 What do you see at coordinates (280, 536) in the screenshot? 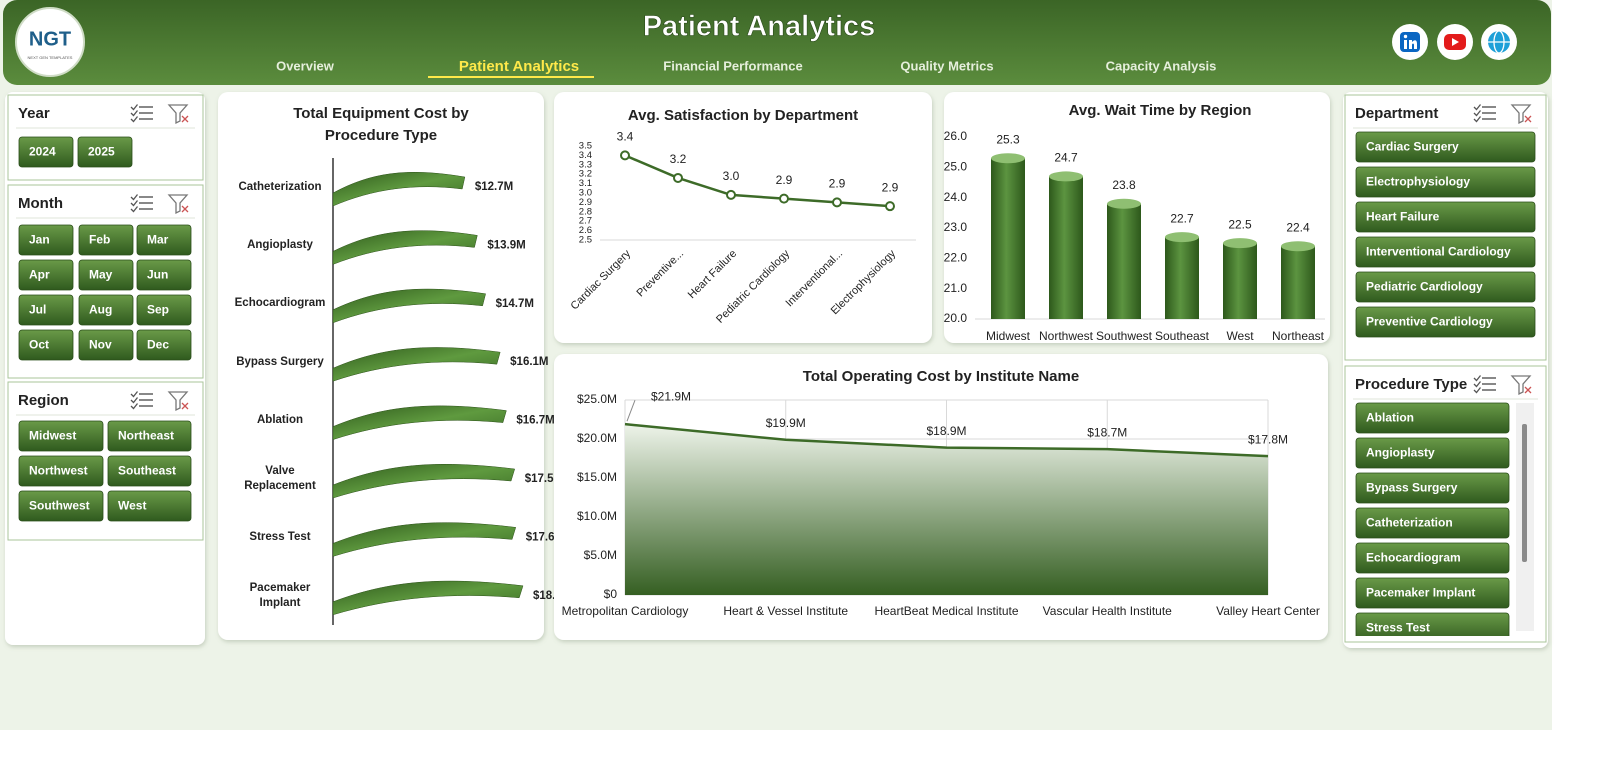
I see `y-tick-label: Stress Test` at bounding box center [280, 536].